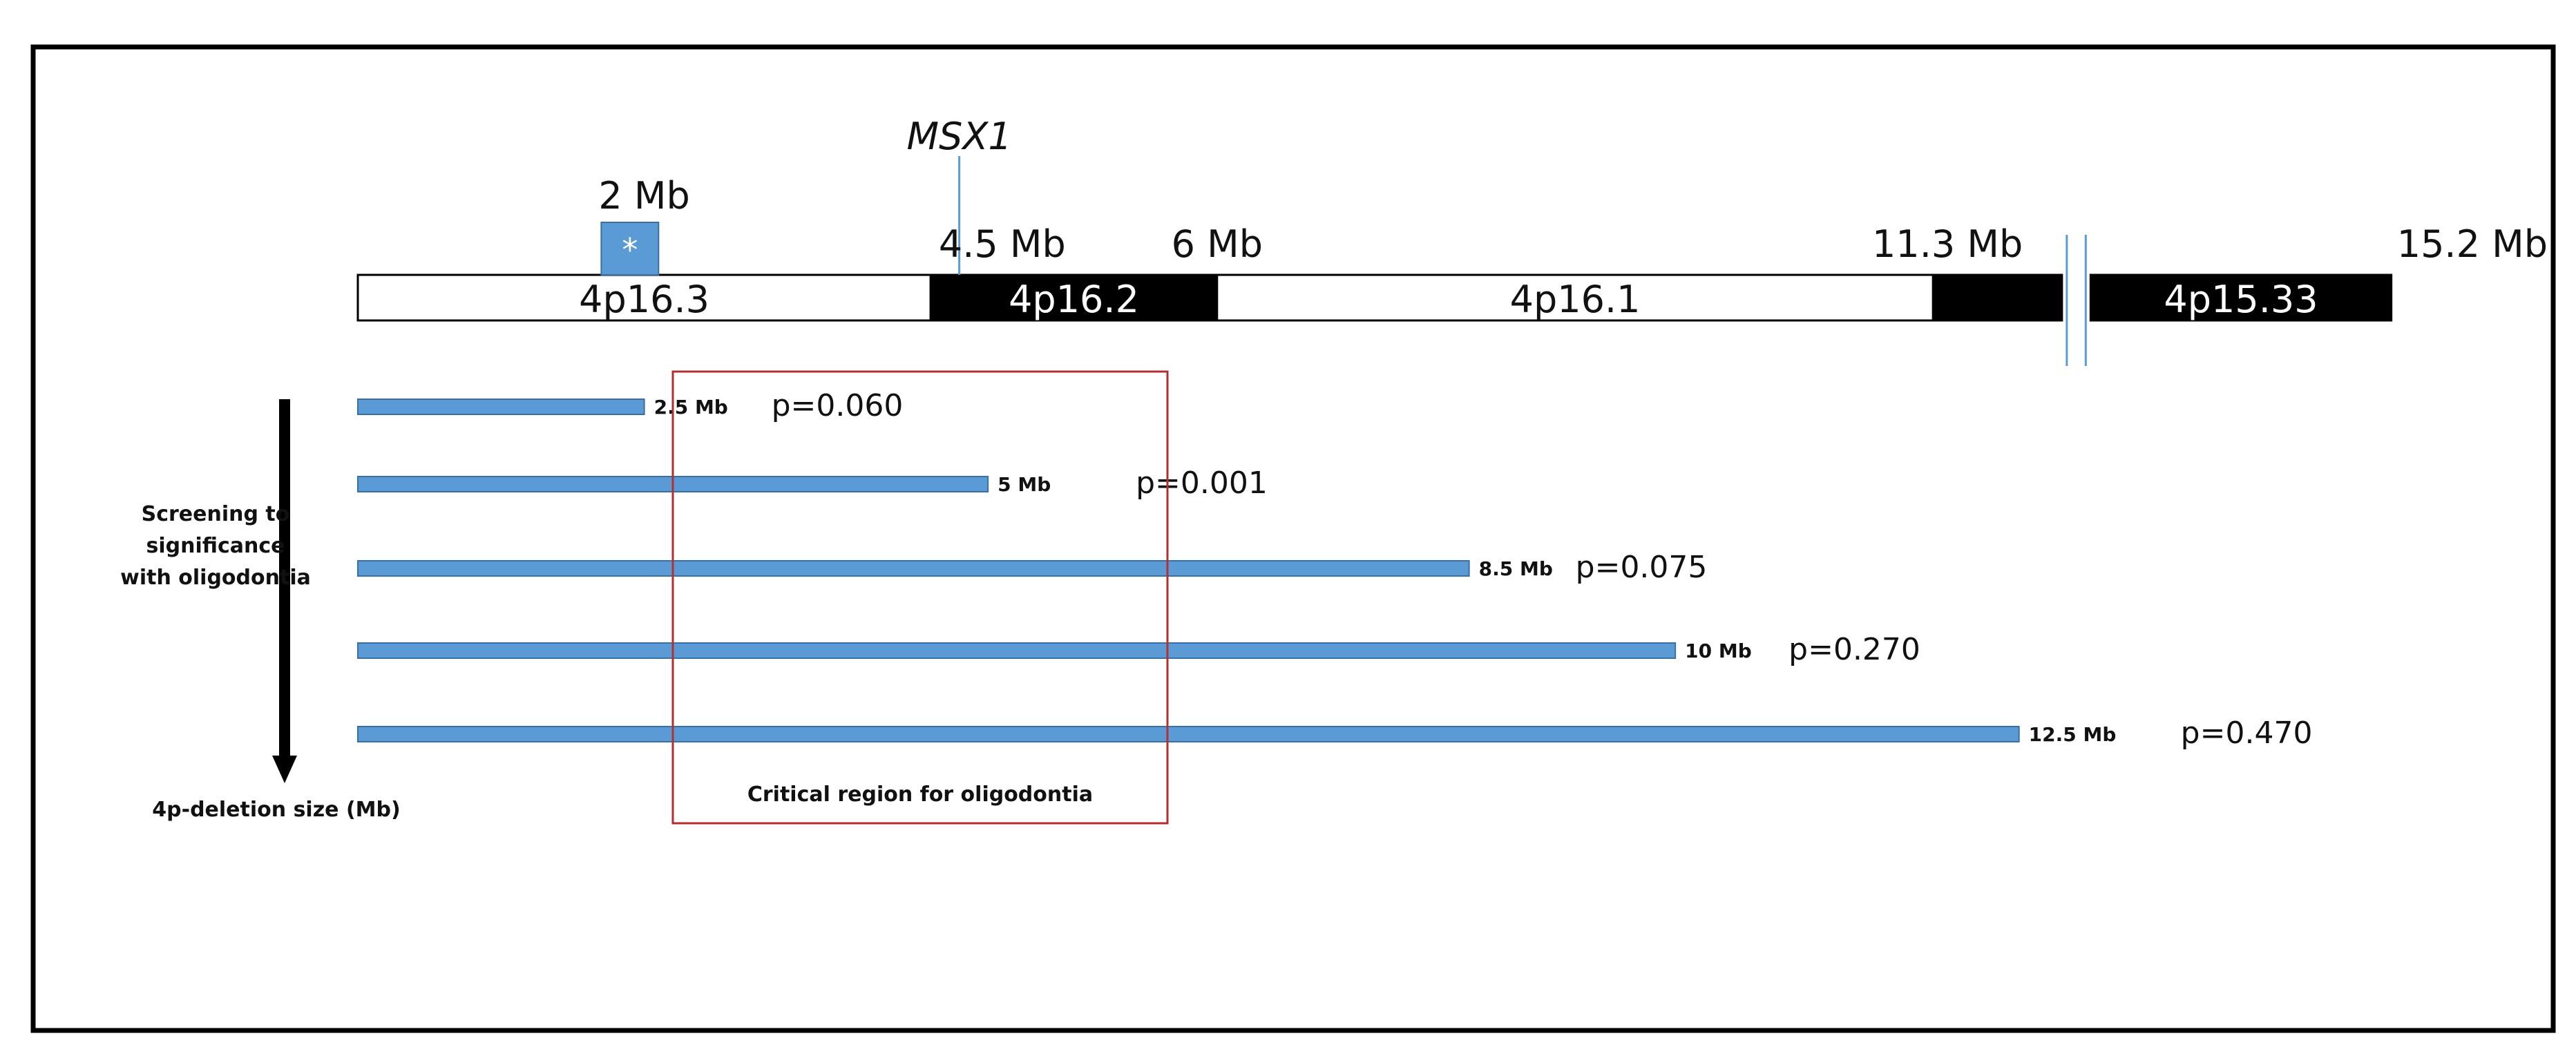 This screenshot has height=1056, width=2576. What do you see at coordinates (284, 578) in the screenshot?
I see `arrow-shaft` at bounding box center [284, 578].